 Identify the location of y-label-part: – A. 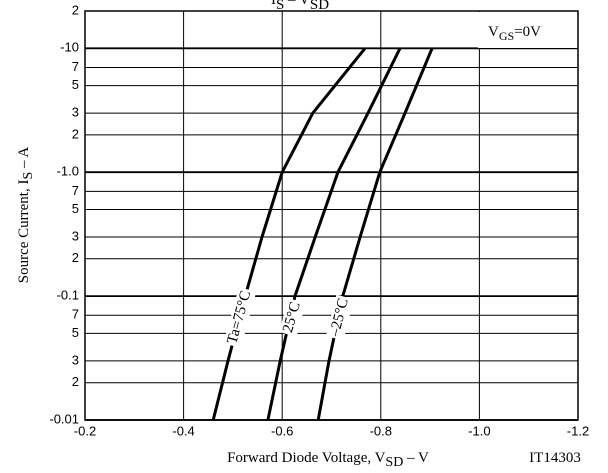
(24, 159).